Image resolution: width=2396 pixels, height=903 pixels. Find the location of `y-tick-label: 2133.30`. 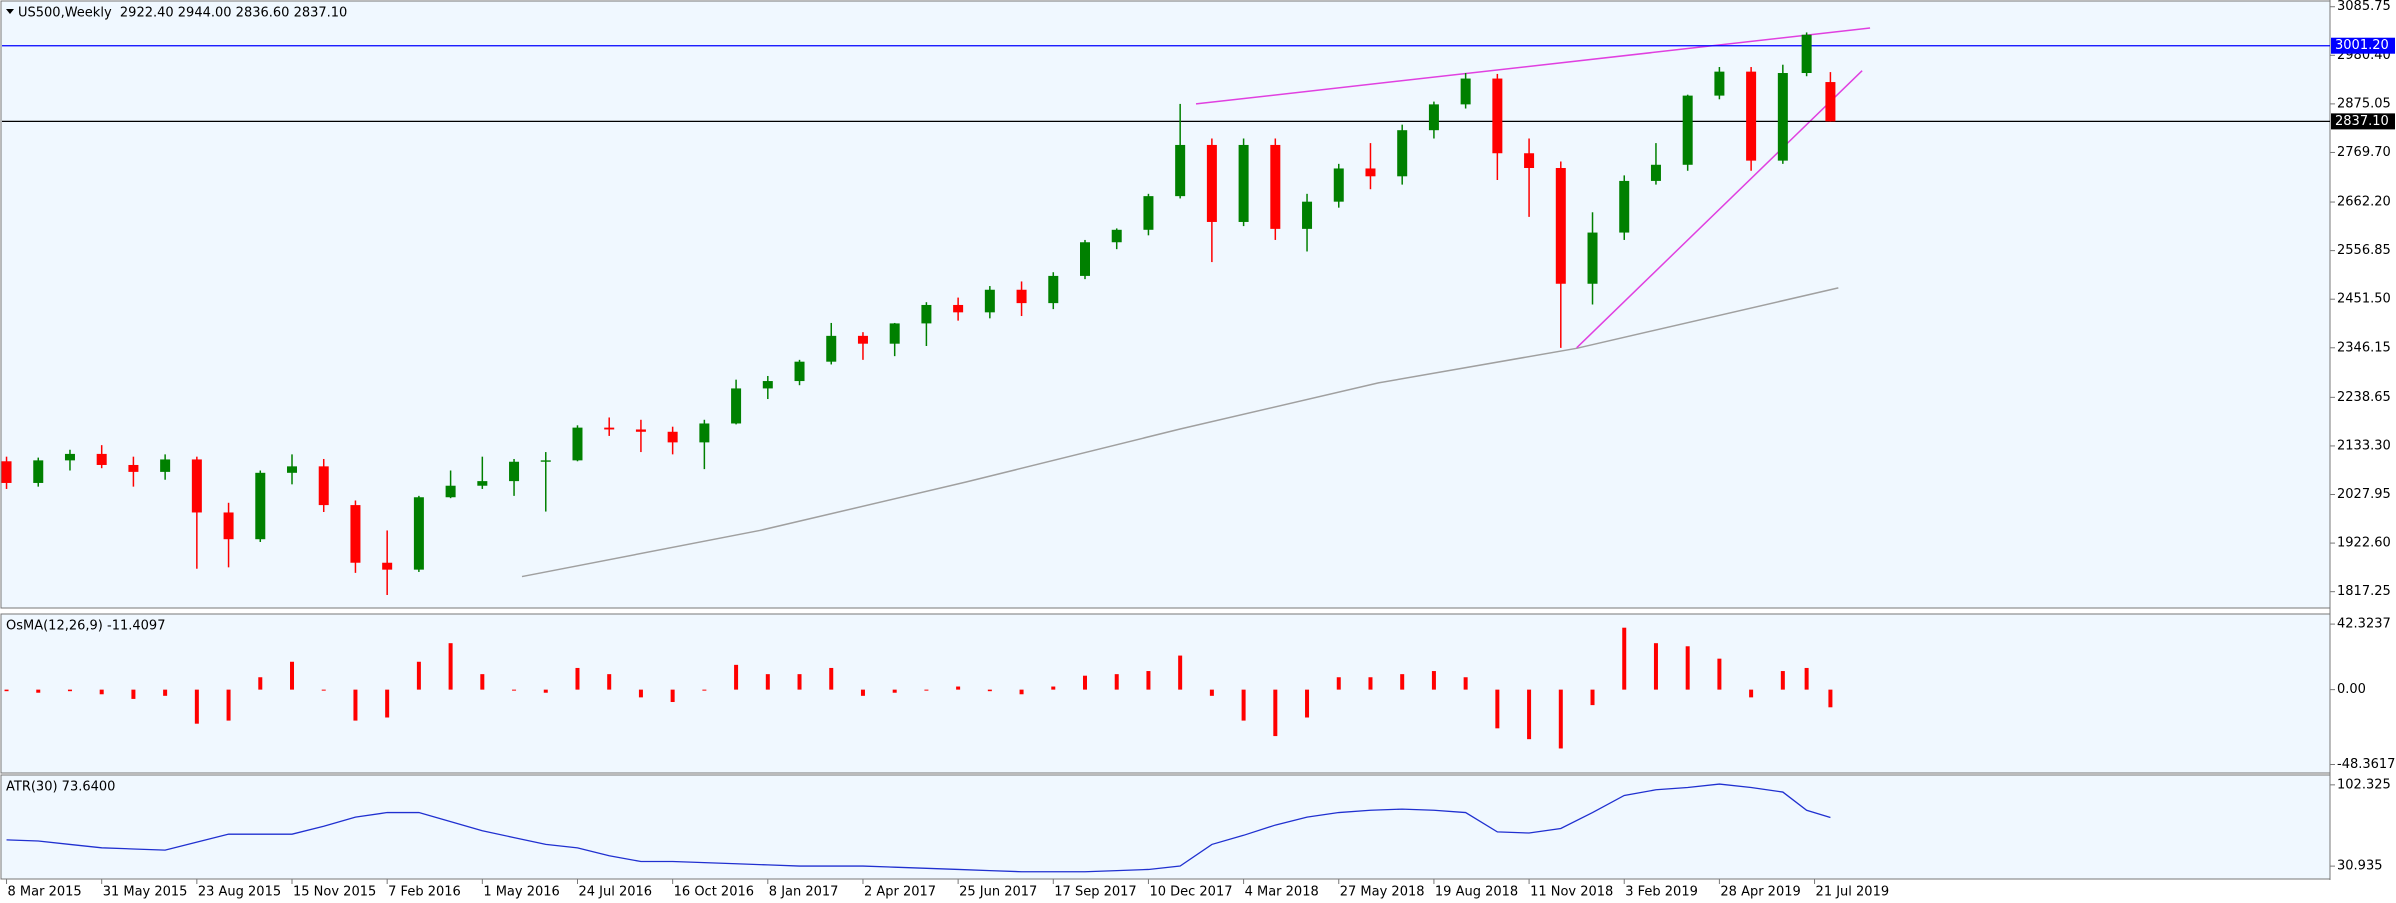

y-tick-label: 2133.30 is located at coordinates (2364, 445).